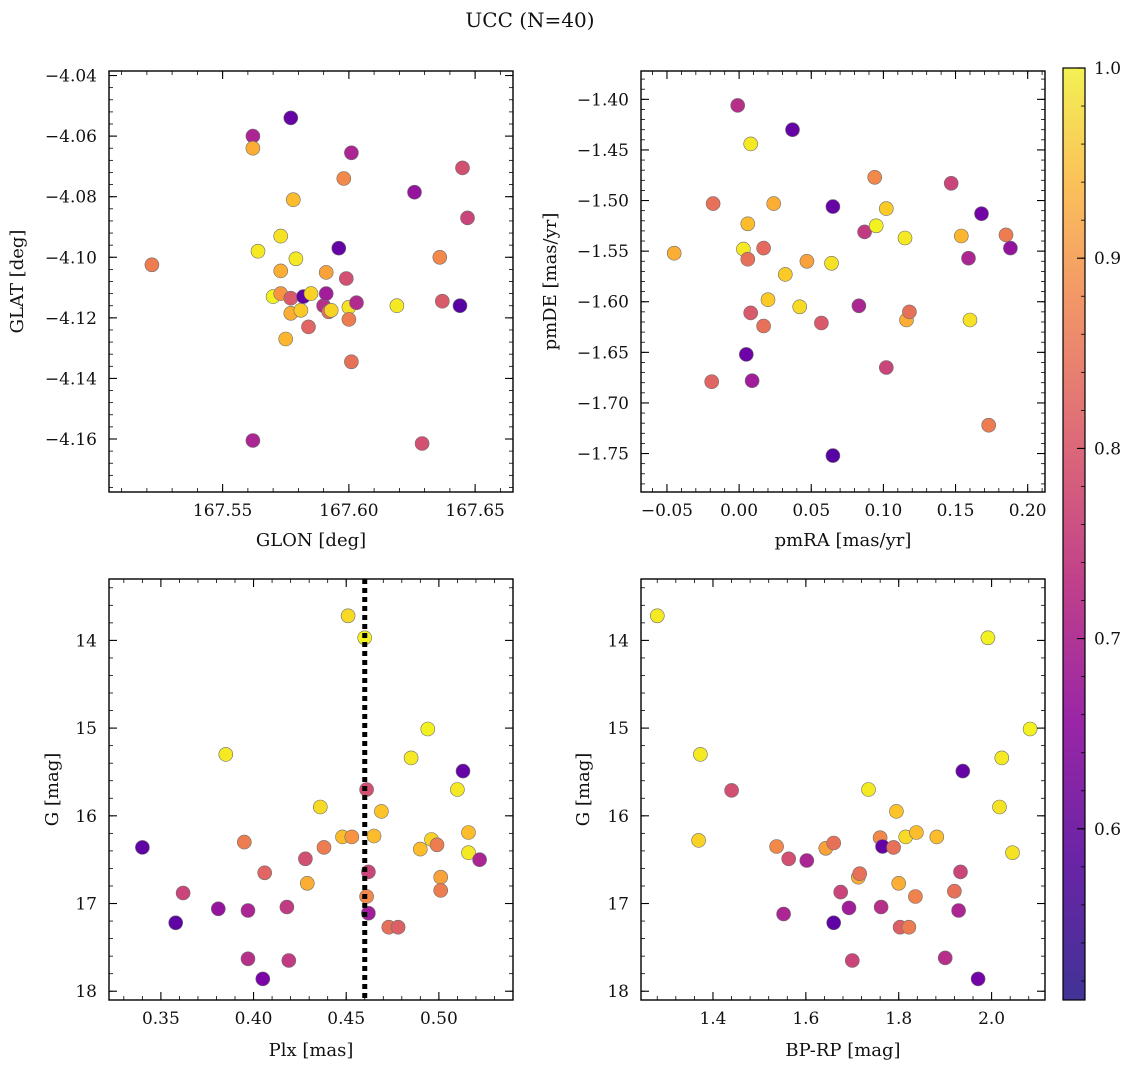 The width and height of the screenshot is (1136, 1068). What do you see at coordinates (739, 511) in the screenshot?
I see `x-tick-label: 0.00` at bounding box center [739, 511].